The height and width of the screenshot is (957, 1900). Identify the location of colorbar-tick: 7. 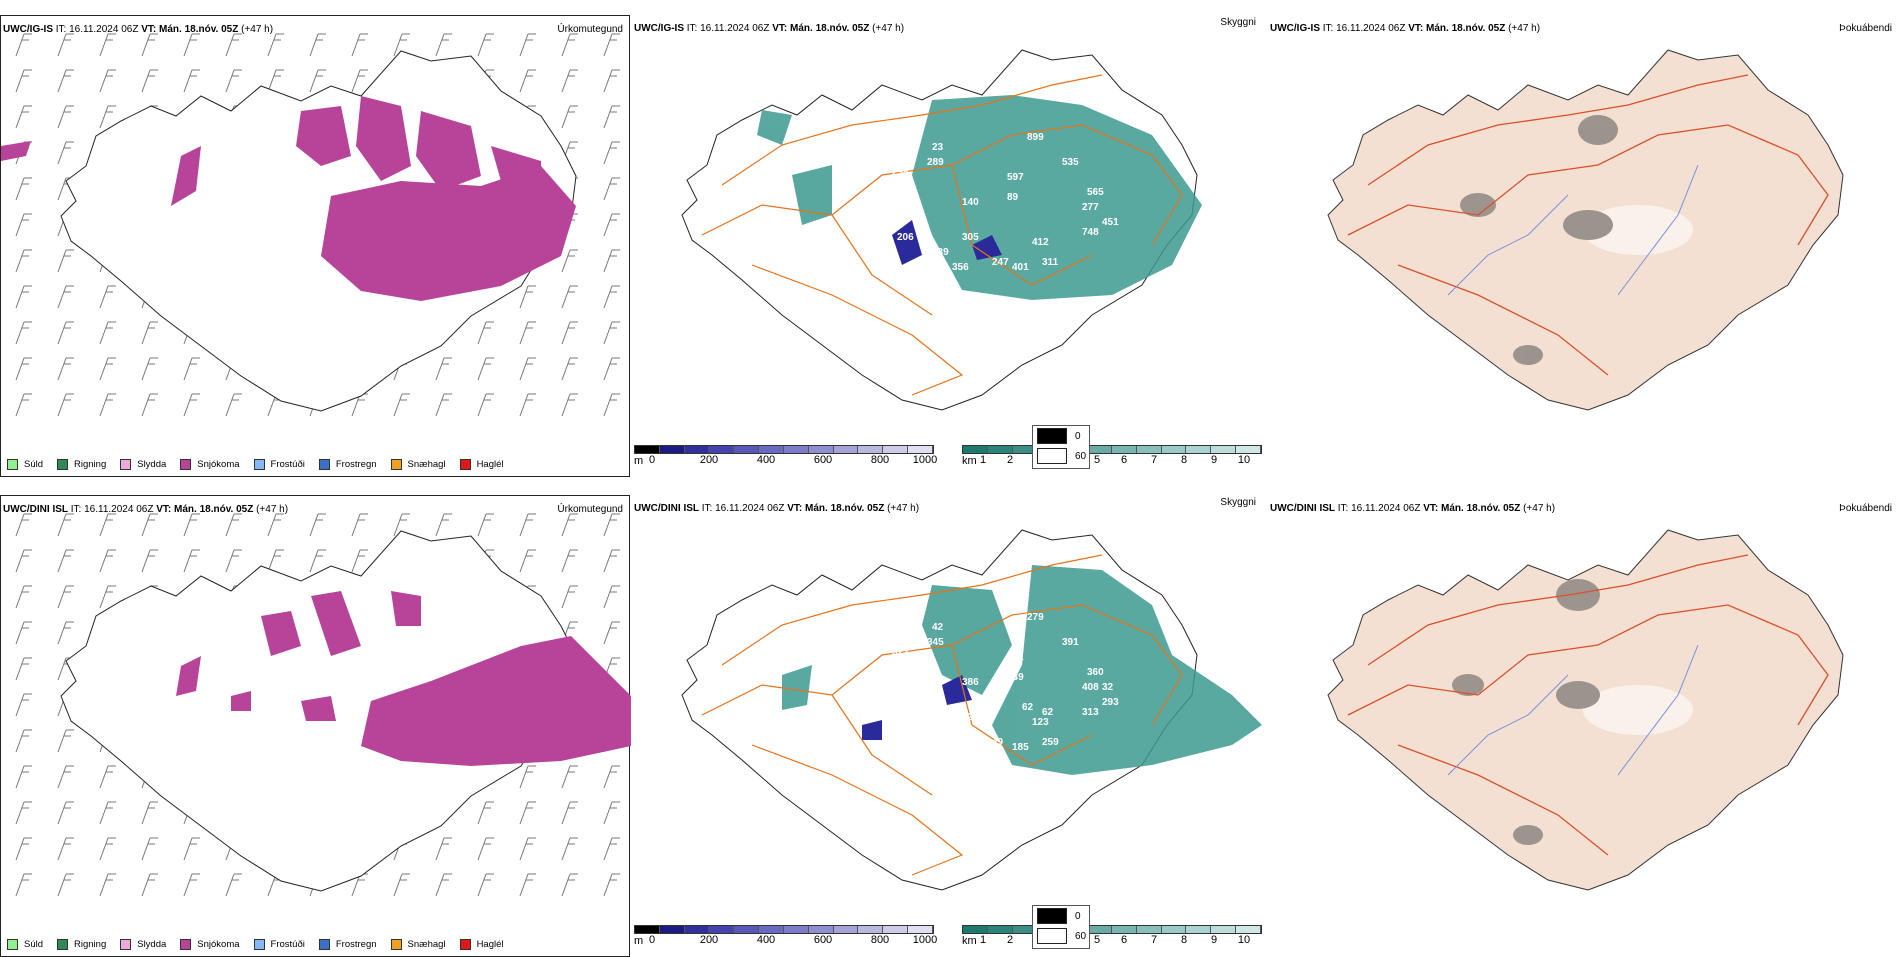
(1154, 940).